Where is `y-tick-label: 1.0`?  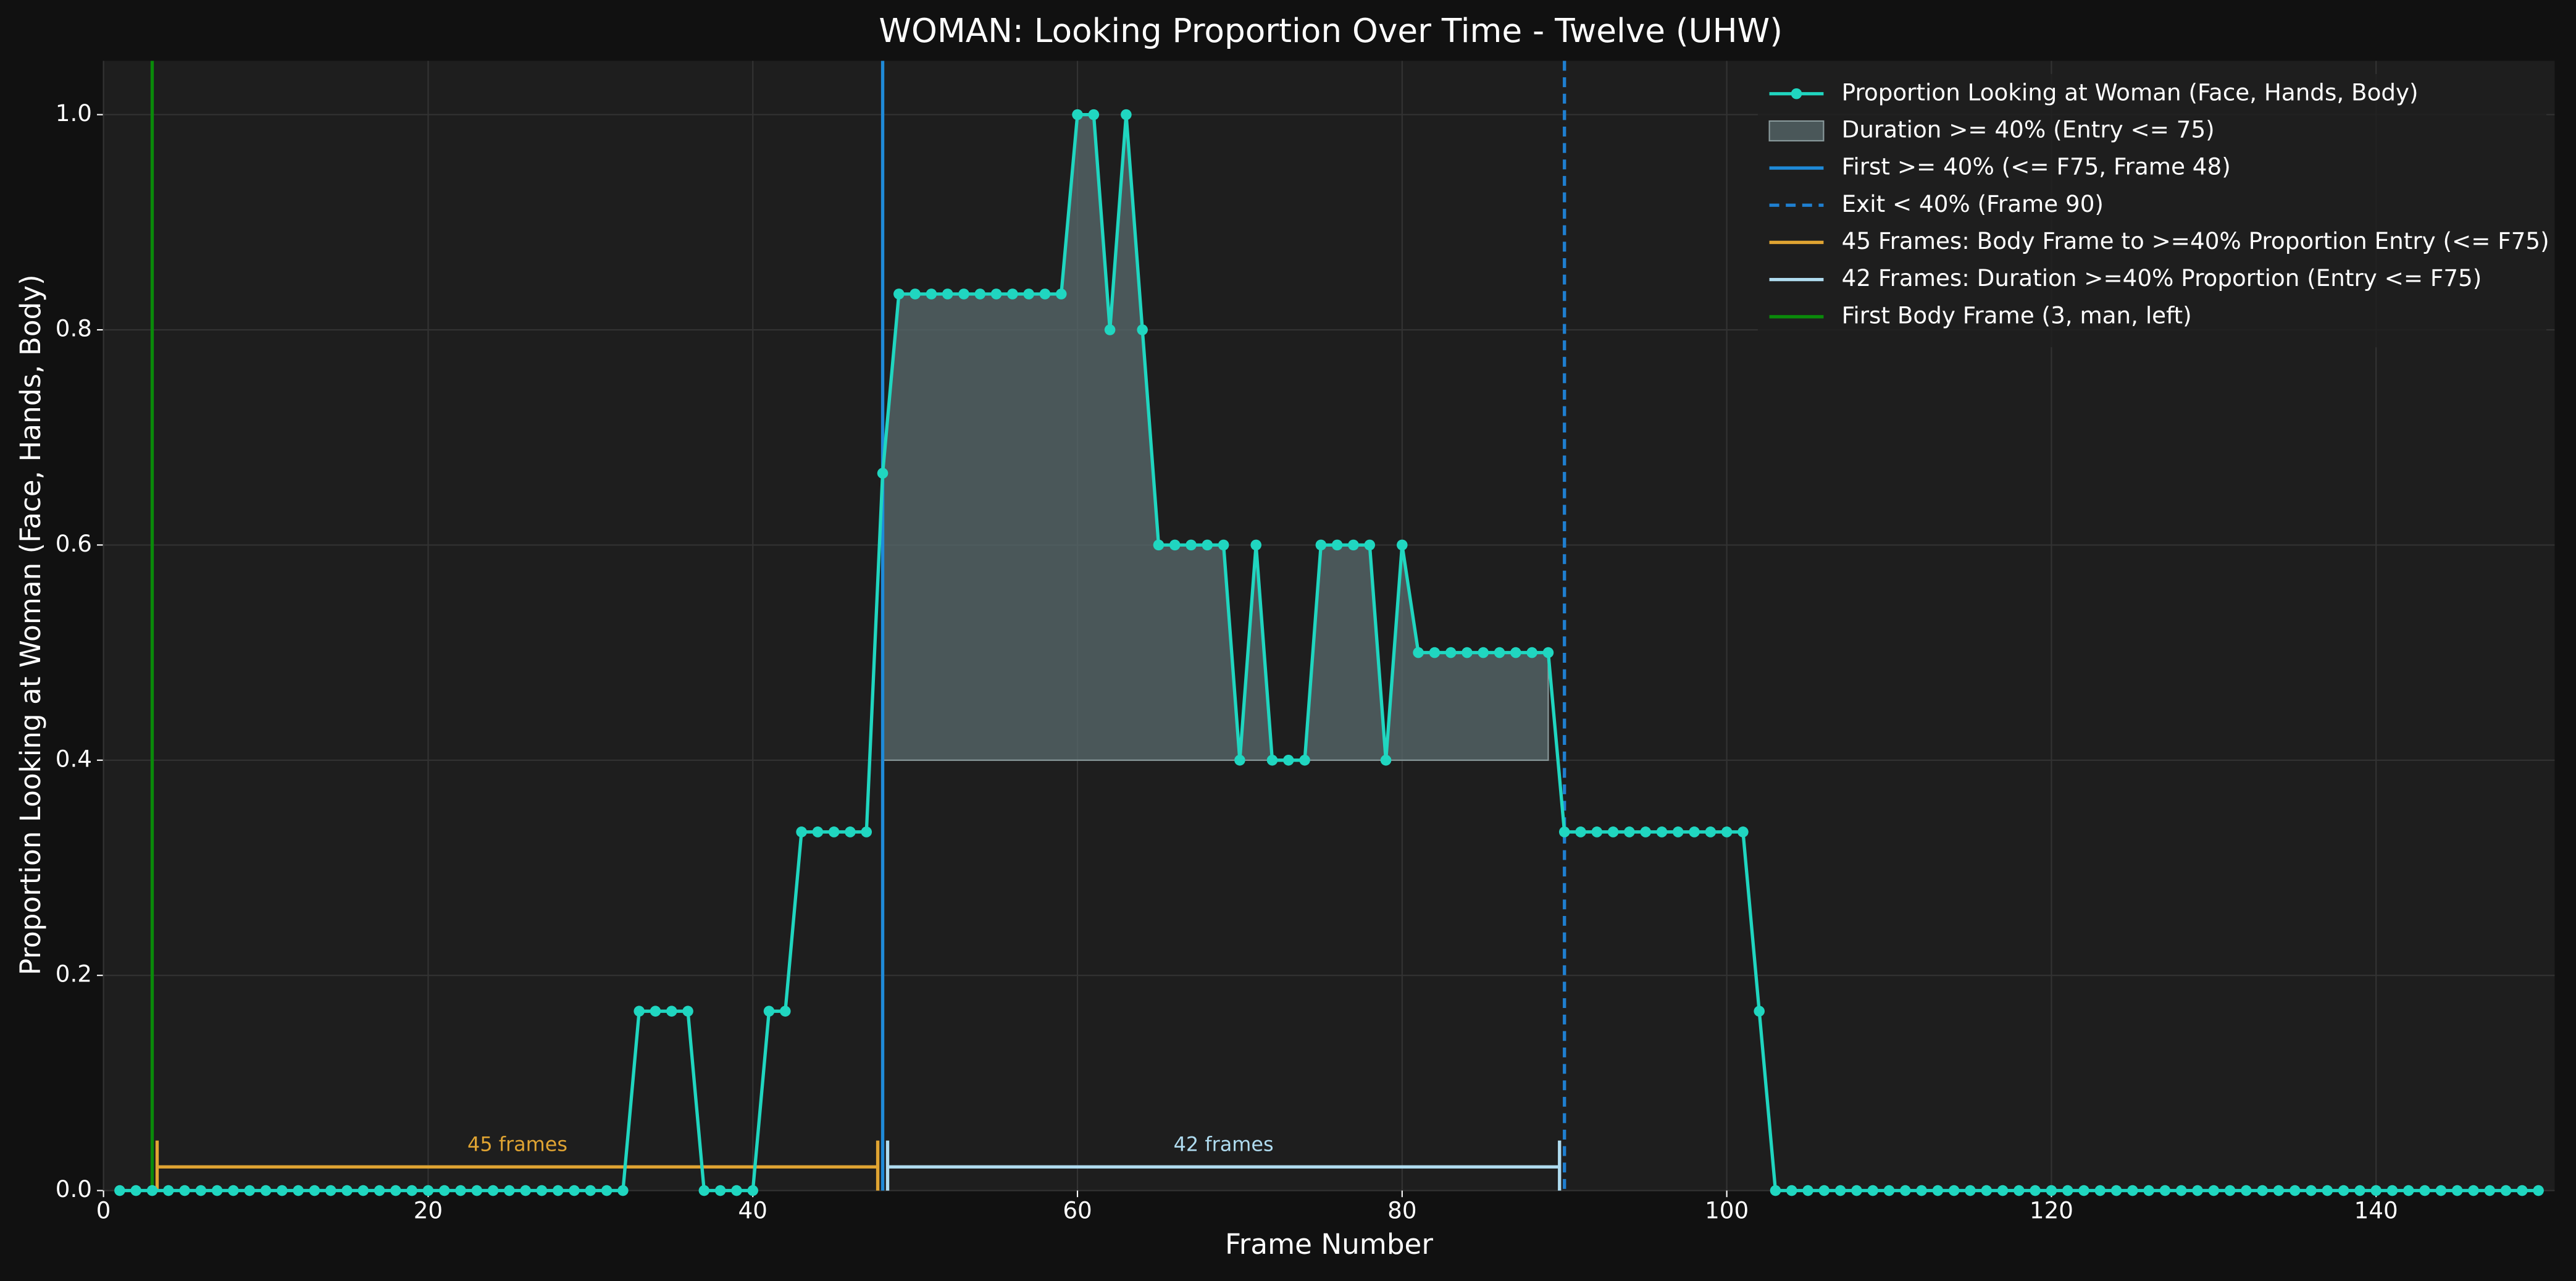 y-tick-label: 1.0 is located at coordinates (74, 113).